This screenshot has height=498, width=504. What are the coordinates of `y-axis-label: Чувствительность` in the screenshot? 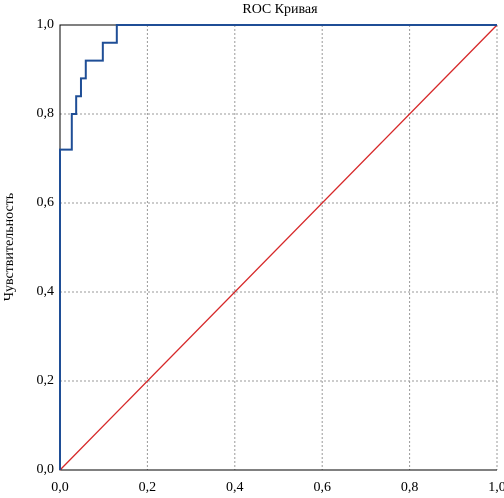 It's located at (9, 247).